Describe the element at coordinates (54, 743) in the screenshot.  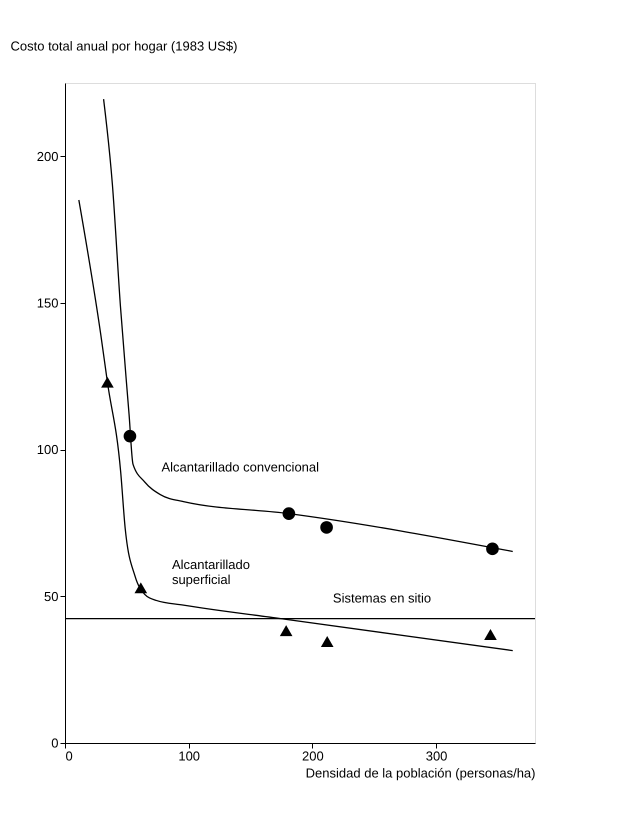
I see `y-tick-label: 0` at that location.